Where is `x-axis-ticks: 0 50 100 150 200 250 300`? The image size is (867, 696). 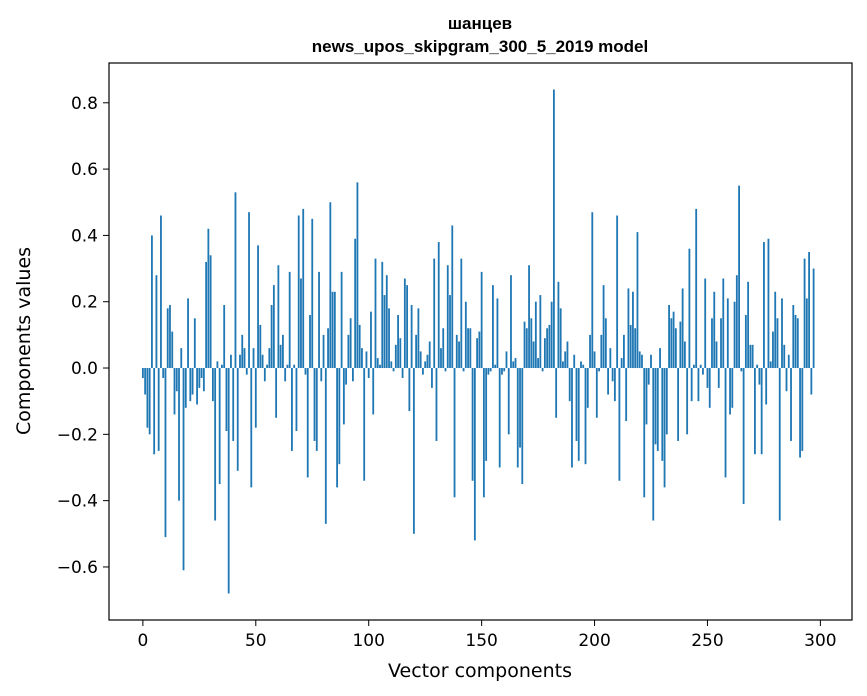
x-axis-ticks: 0 50 100 150 200 250 300 is located at coordinates (487, 635).